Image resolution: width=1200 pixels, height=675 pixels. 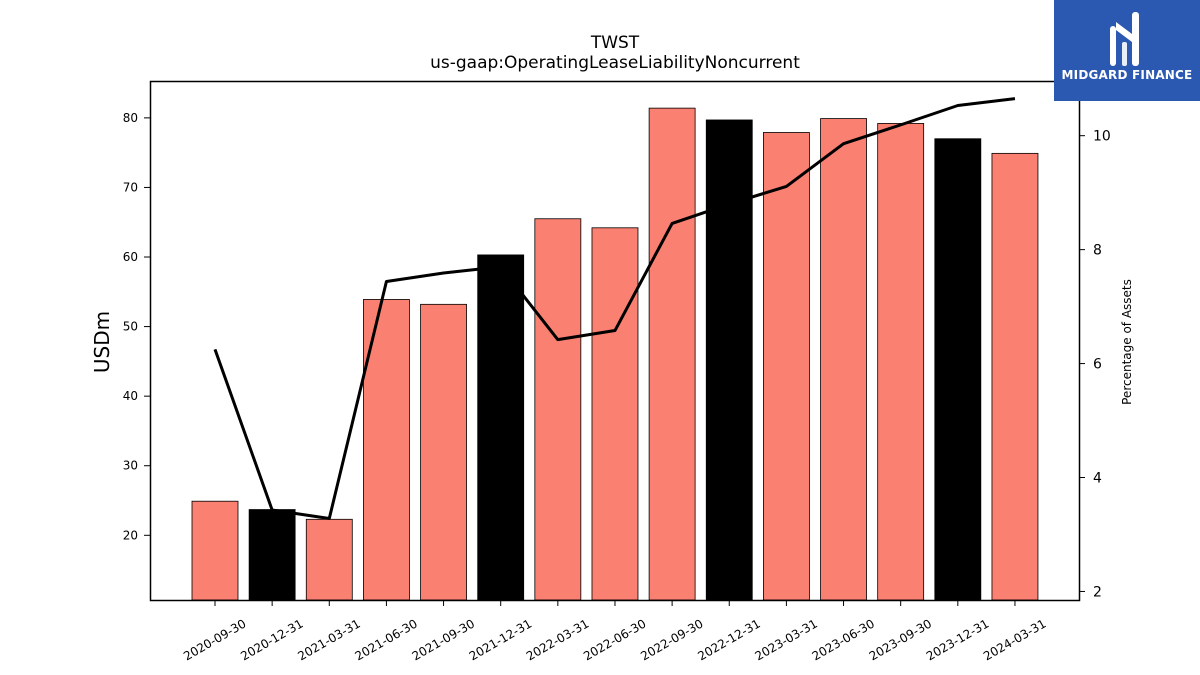 I want to click on x-tick-label: 2023-12-31, so click(x=957, y=639).